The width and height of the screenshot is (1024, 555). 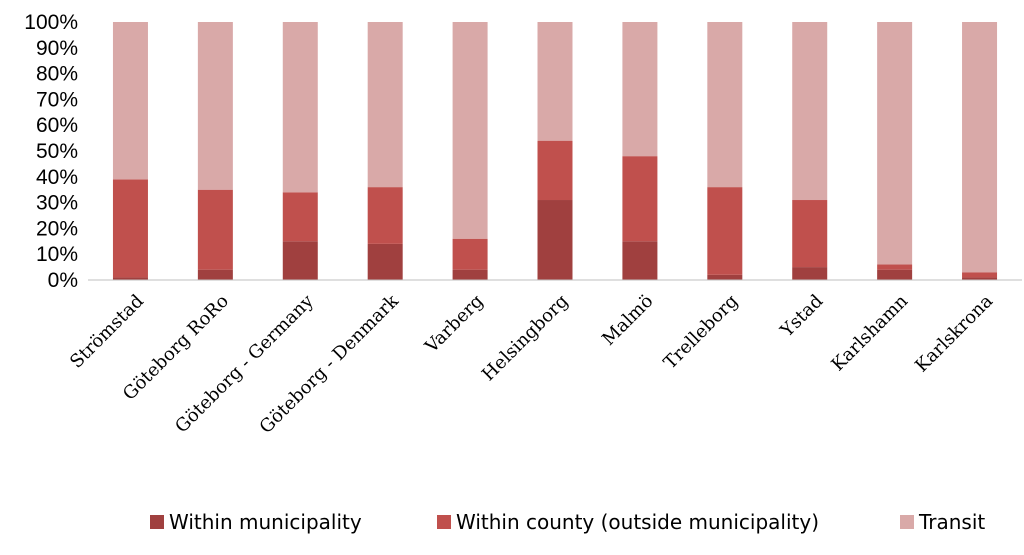 What do you see at coordinates (637, 522) in the screenshot?
I see `legend-label: Within county (outside municipality)` at bounding box center [637, 522].